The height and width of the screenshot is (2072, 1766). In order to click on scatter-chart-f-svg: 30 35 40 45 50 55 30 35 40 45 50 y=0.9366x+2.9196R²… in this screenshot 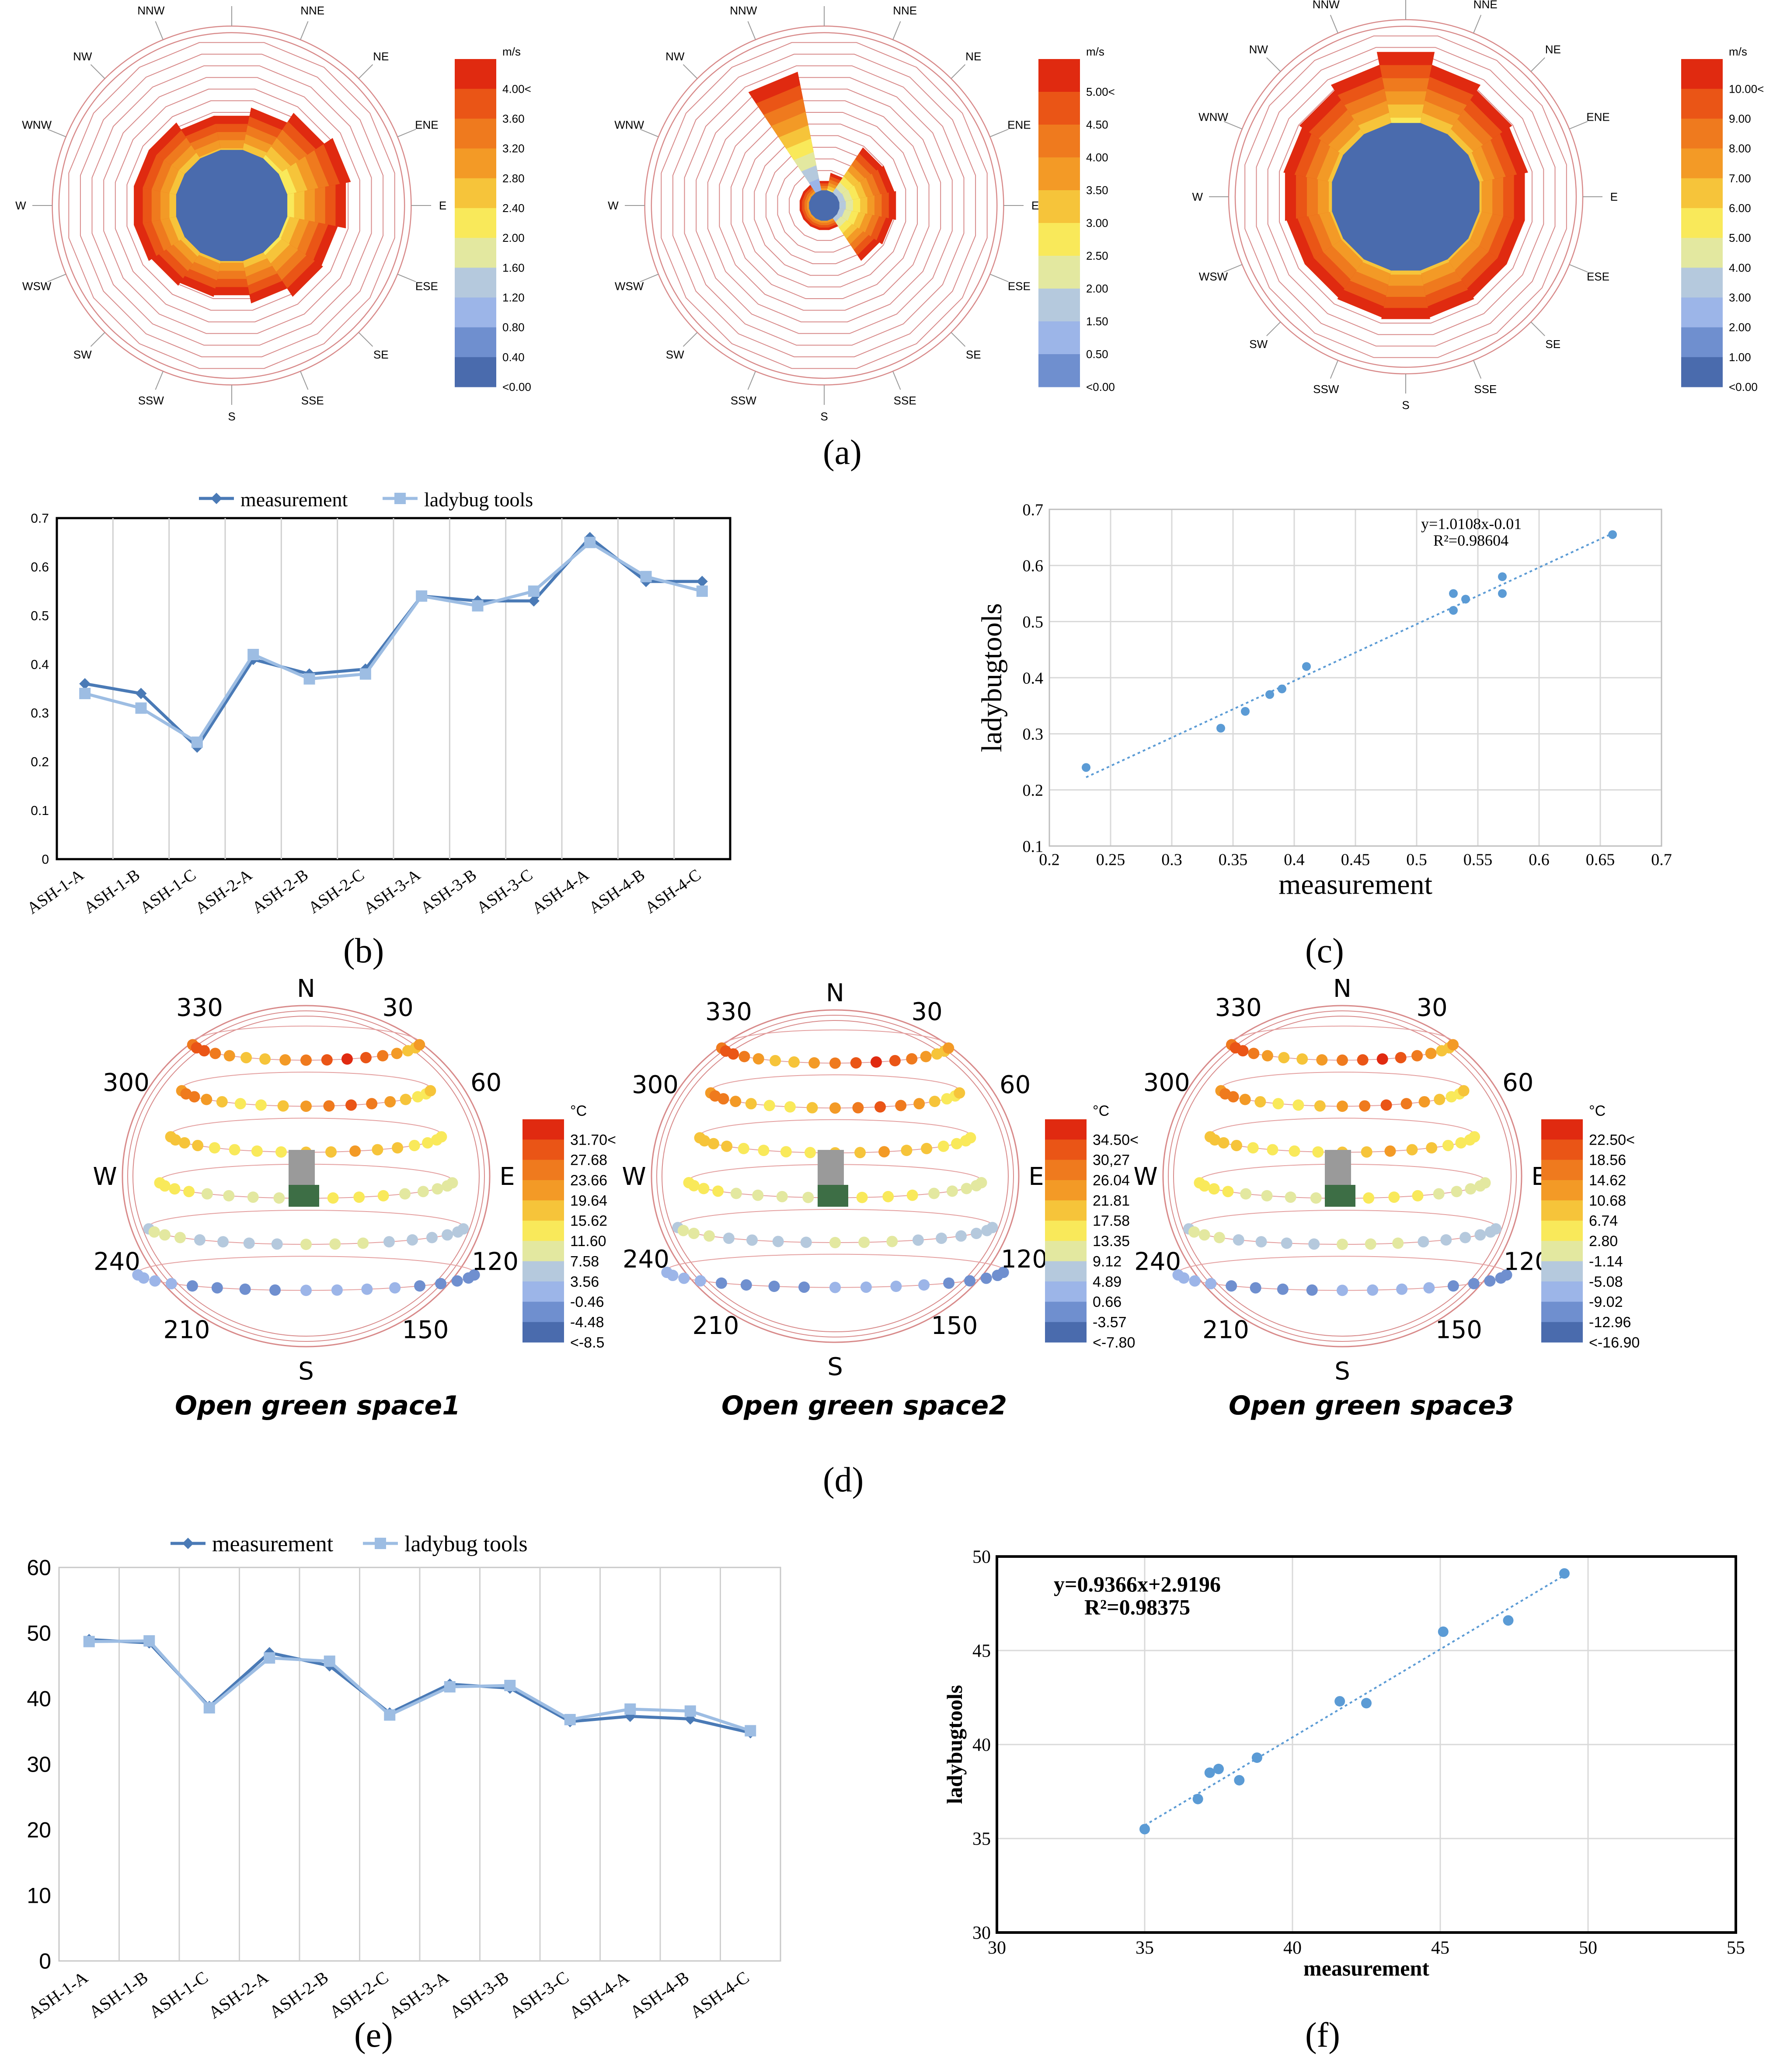, I will do `click(1344, 1764)`.